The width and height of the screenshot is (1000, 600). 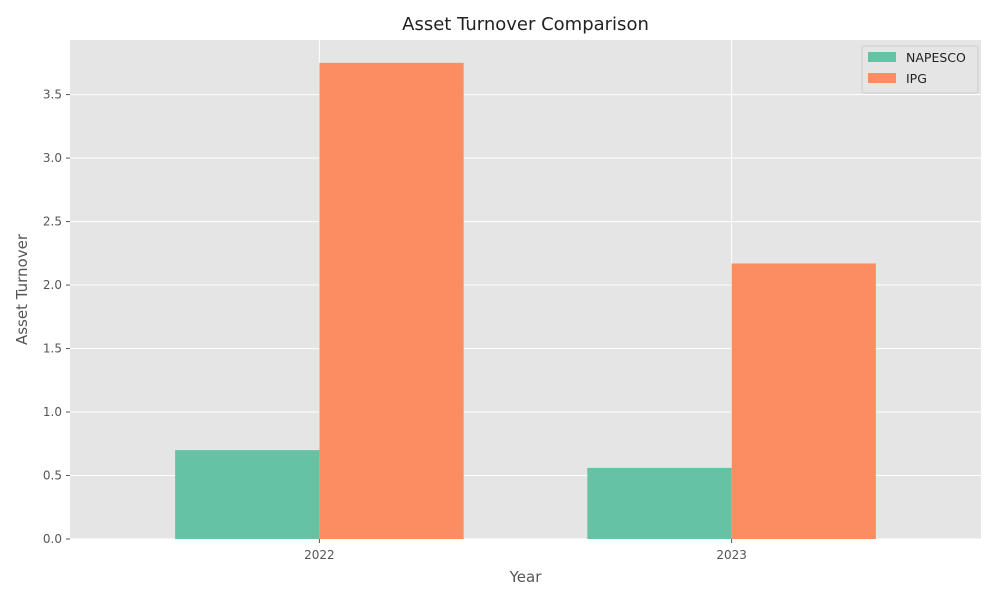 I want to click on bar-napesco-2023, so click(x=659, y=503).